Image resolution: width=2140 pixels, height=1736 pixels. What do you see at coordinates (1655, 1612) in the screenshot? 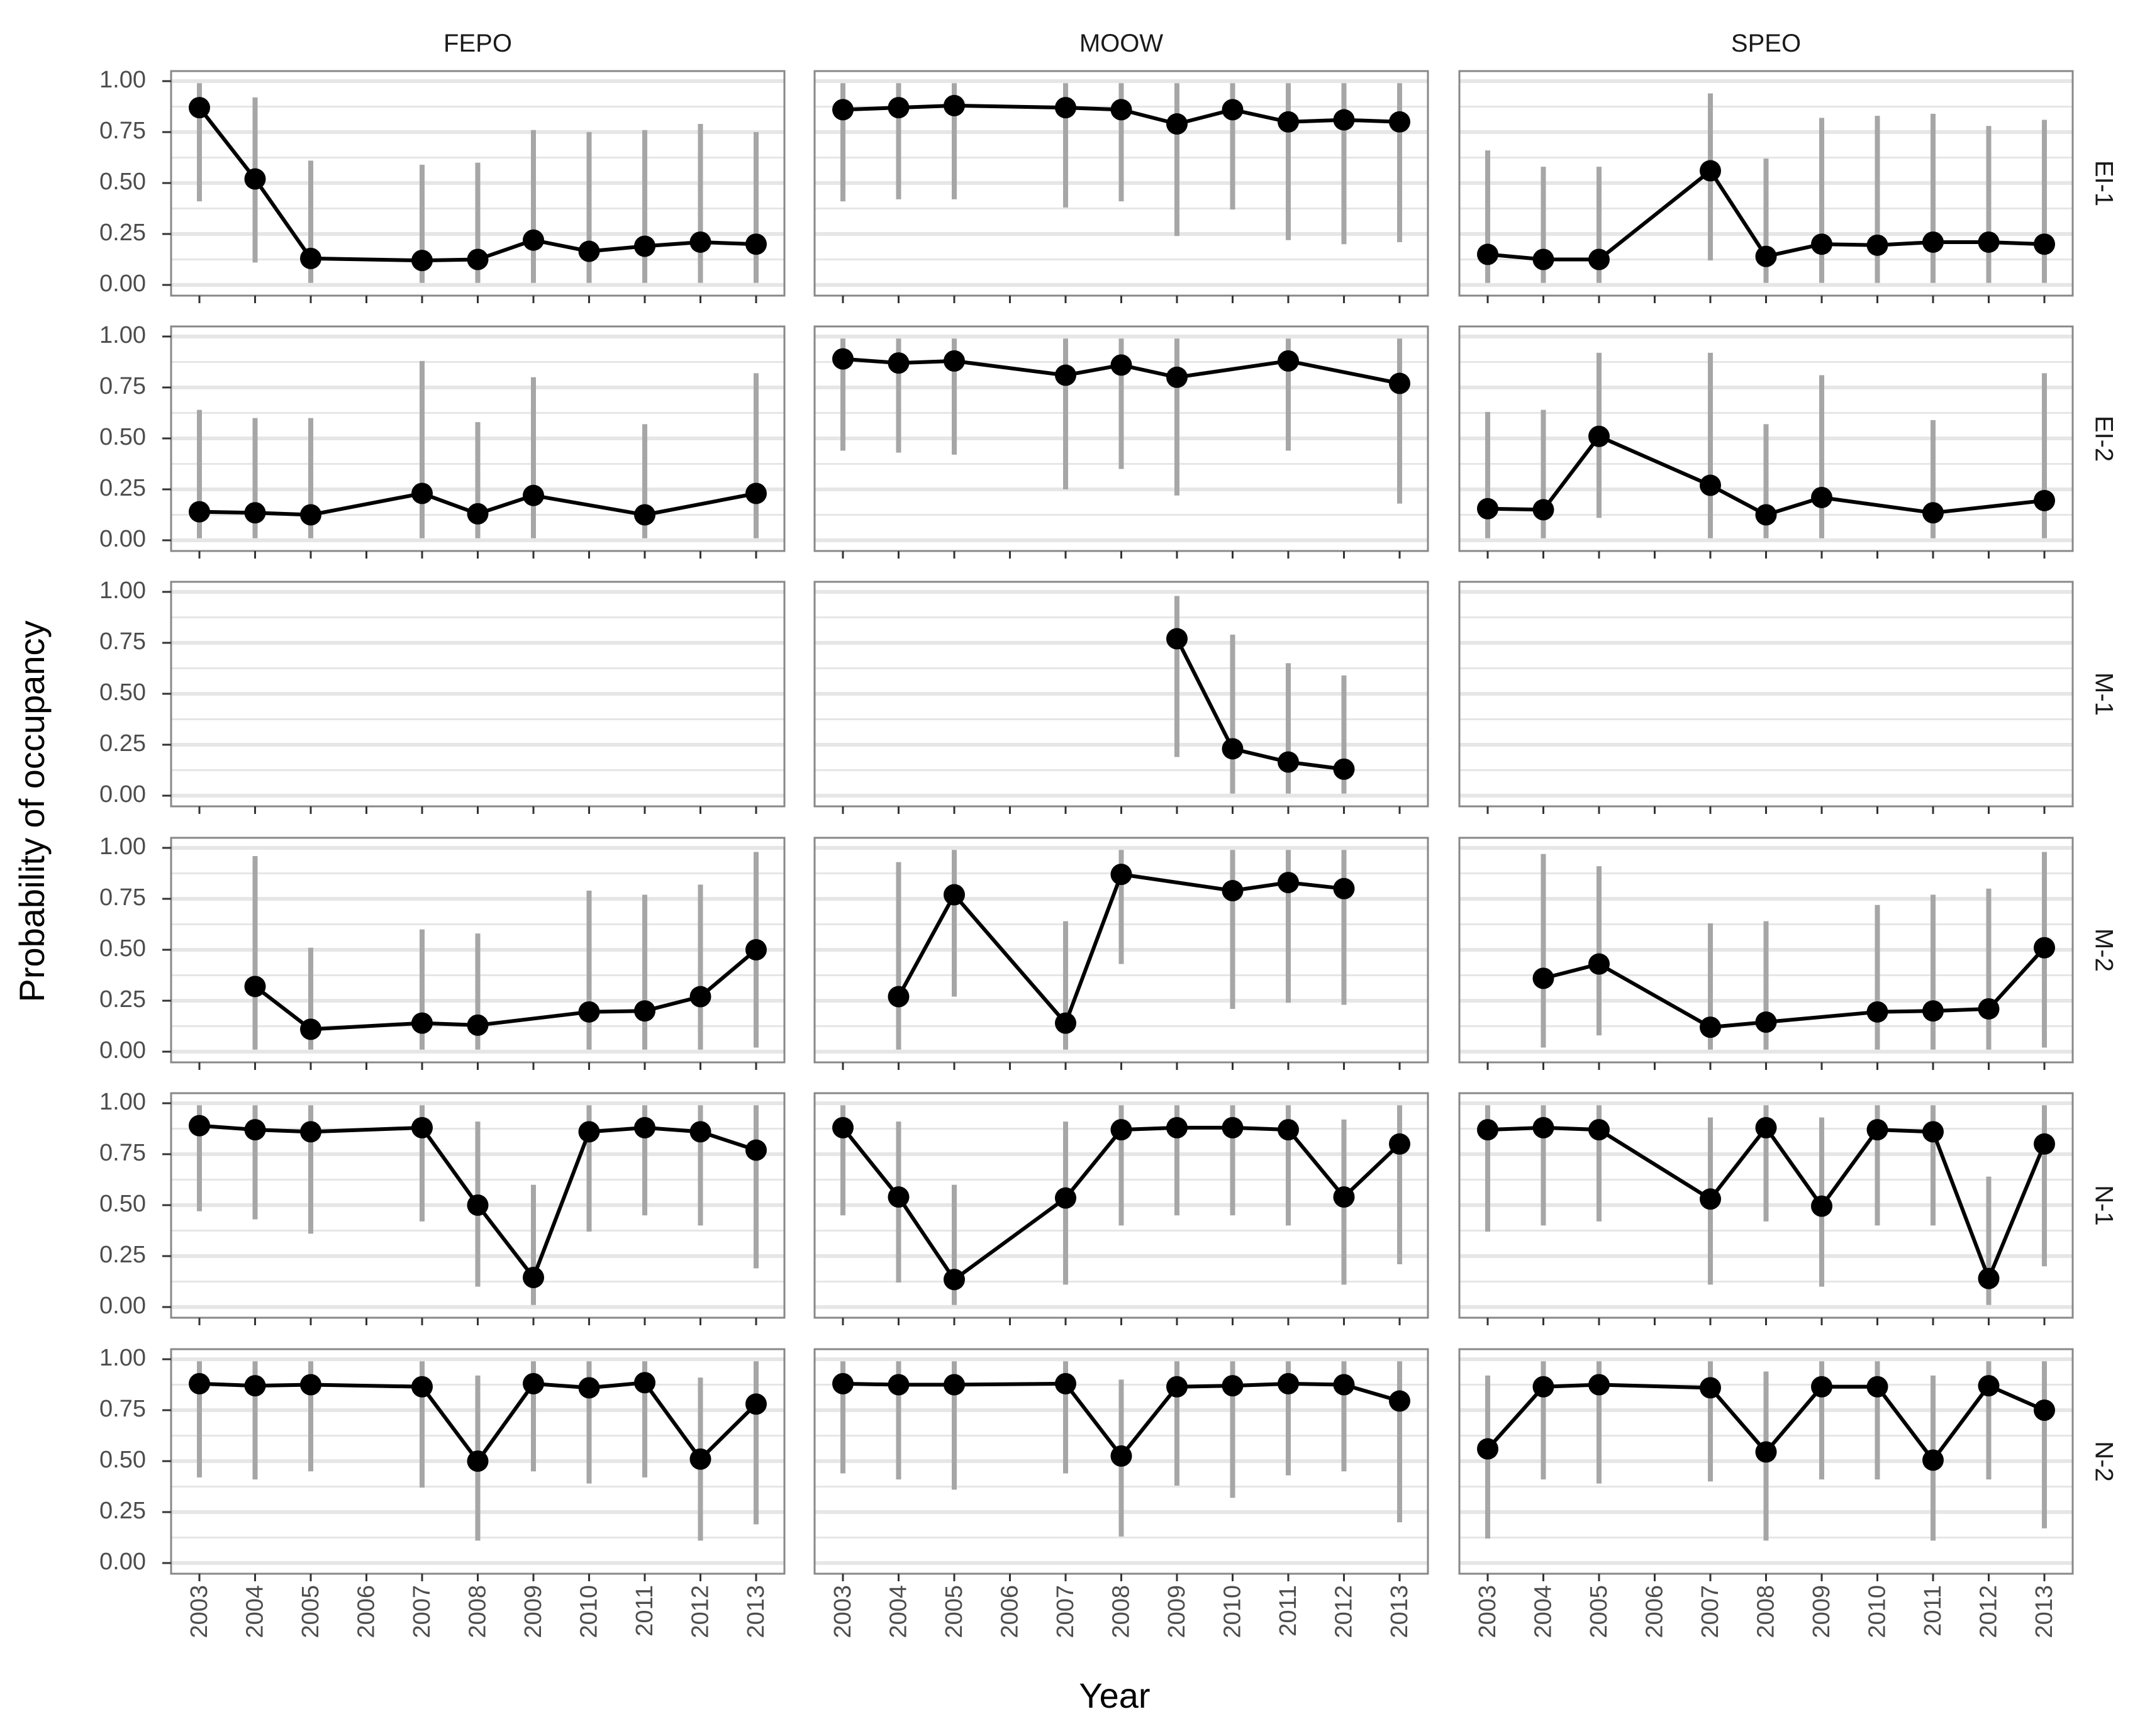
I see `x-tick-label-2006: 2006` at bounding box center [1655, 1612].